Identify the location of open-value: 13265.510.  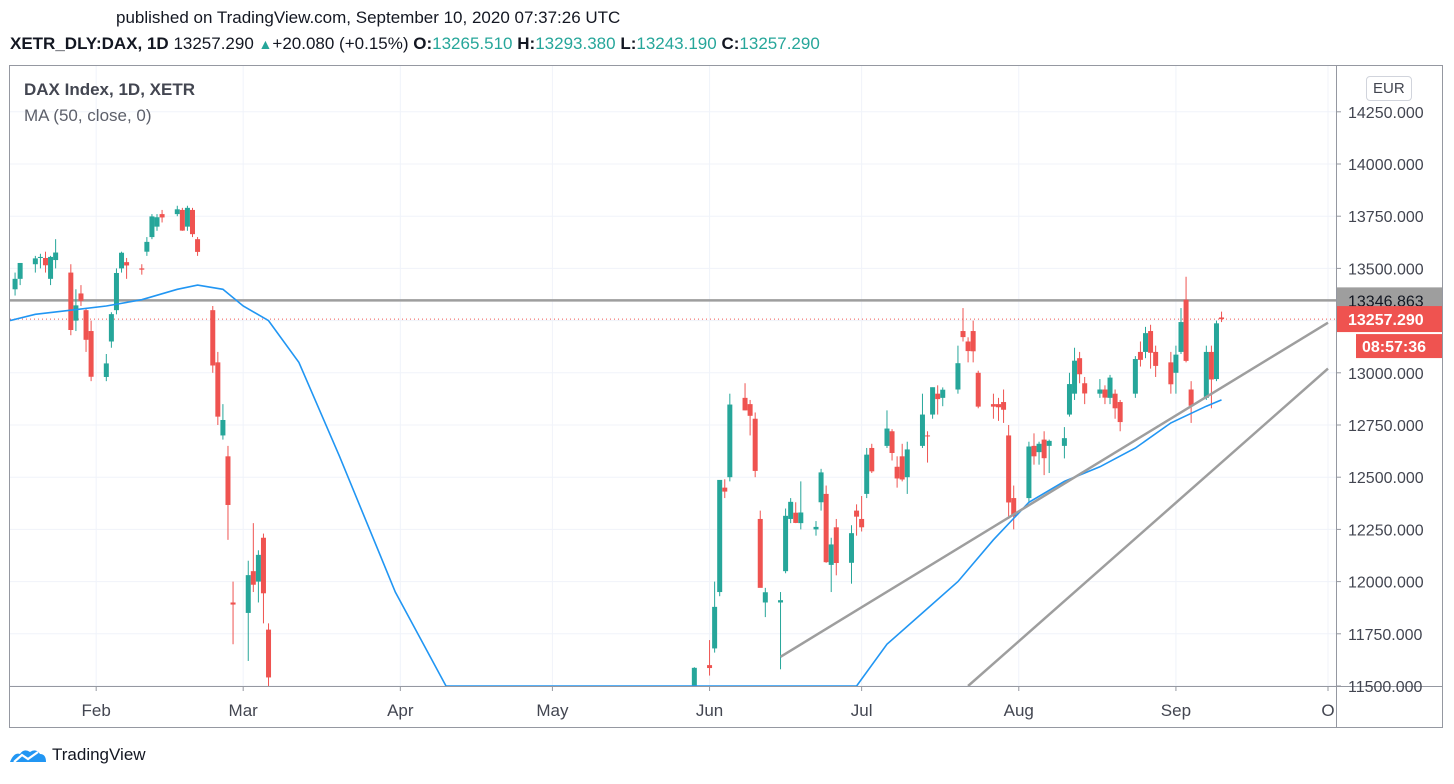
(472, 43).